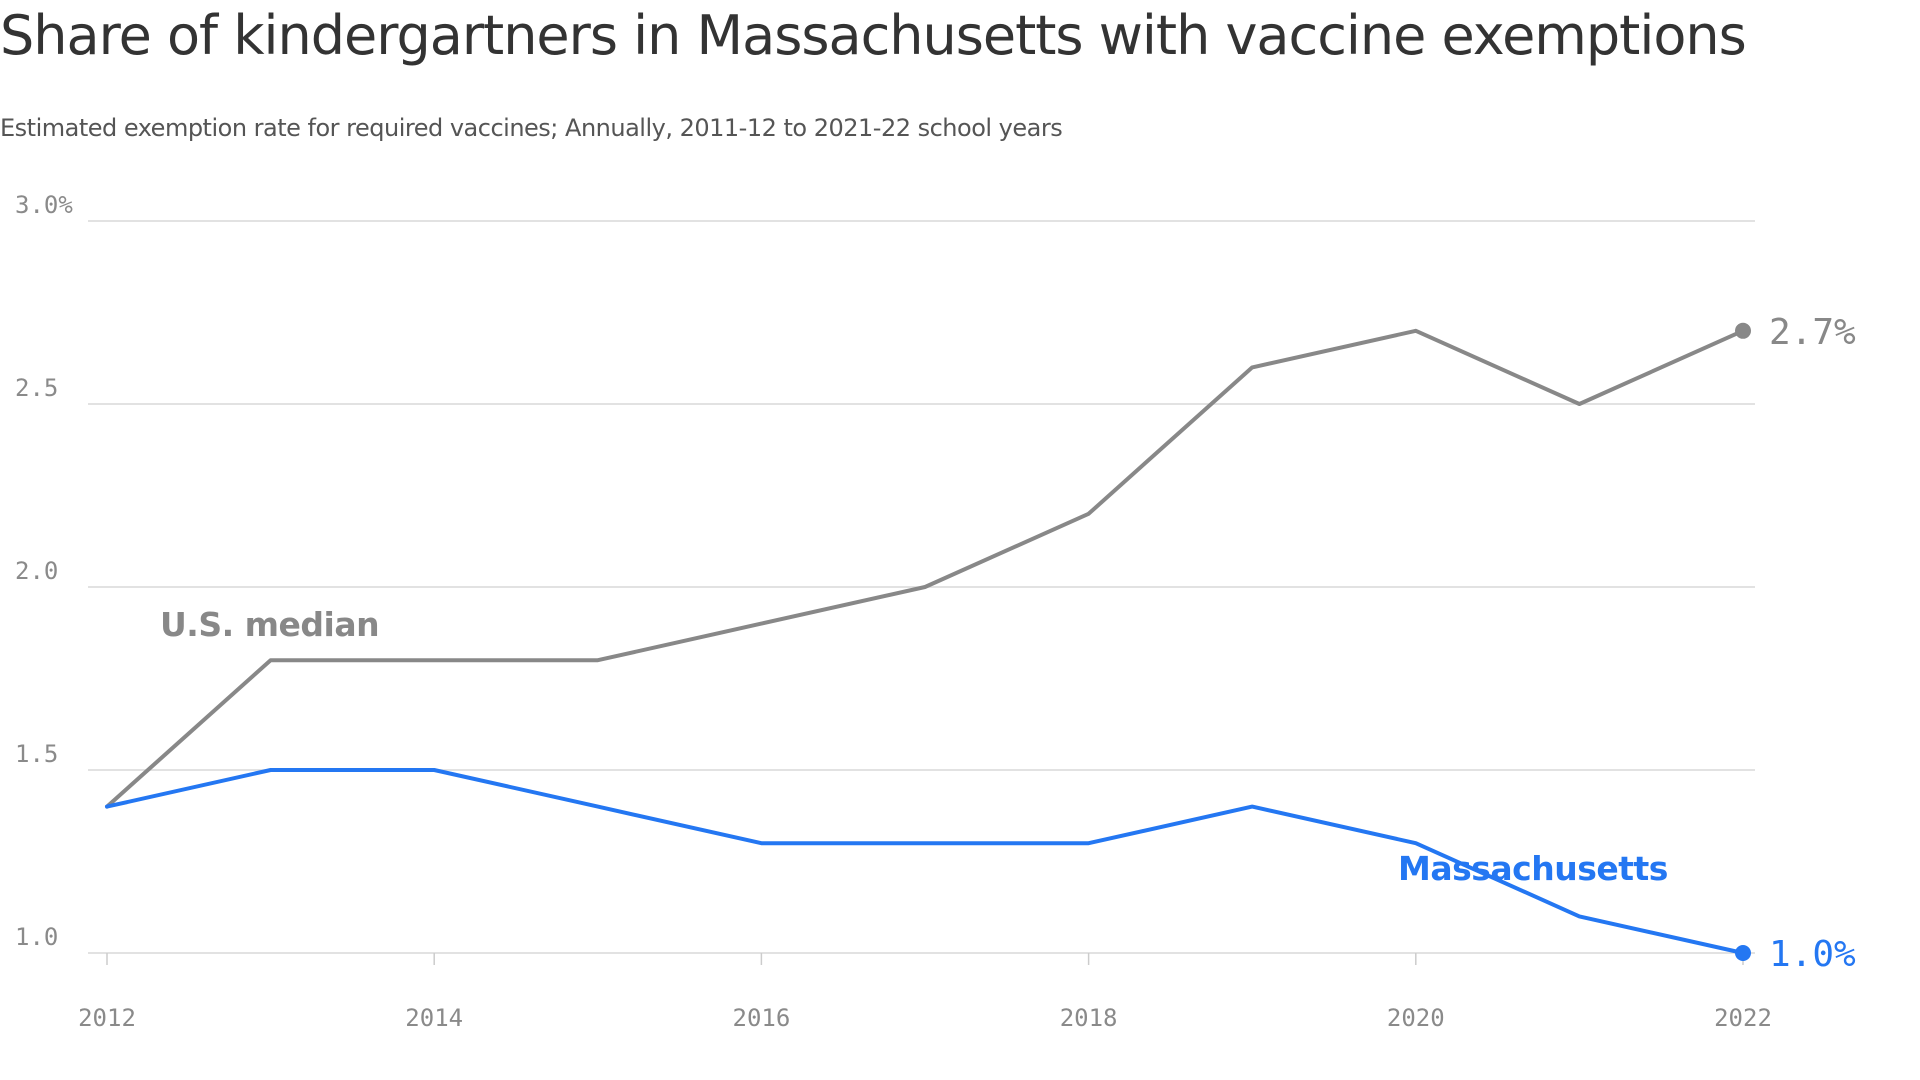 The width and height of the screenshot is (1920, 1080). I want to click on x-tick-label: 2014, so click(434, 1018).